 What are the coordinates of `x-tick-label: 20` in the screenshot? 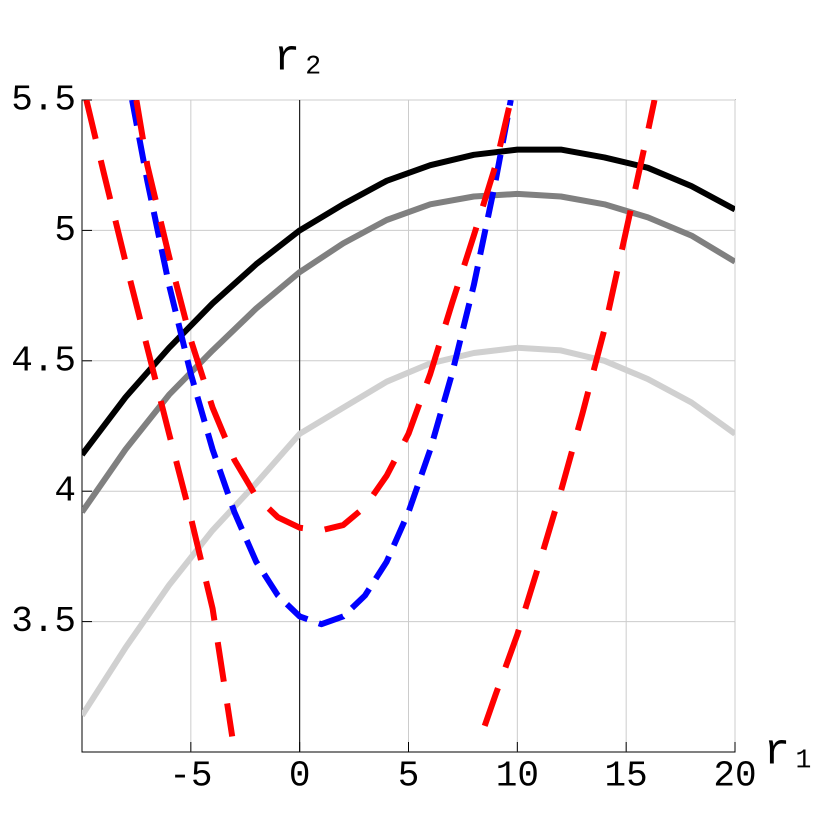 It's located at (734, 776).